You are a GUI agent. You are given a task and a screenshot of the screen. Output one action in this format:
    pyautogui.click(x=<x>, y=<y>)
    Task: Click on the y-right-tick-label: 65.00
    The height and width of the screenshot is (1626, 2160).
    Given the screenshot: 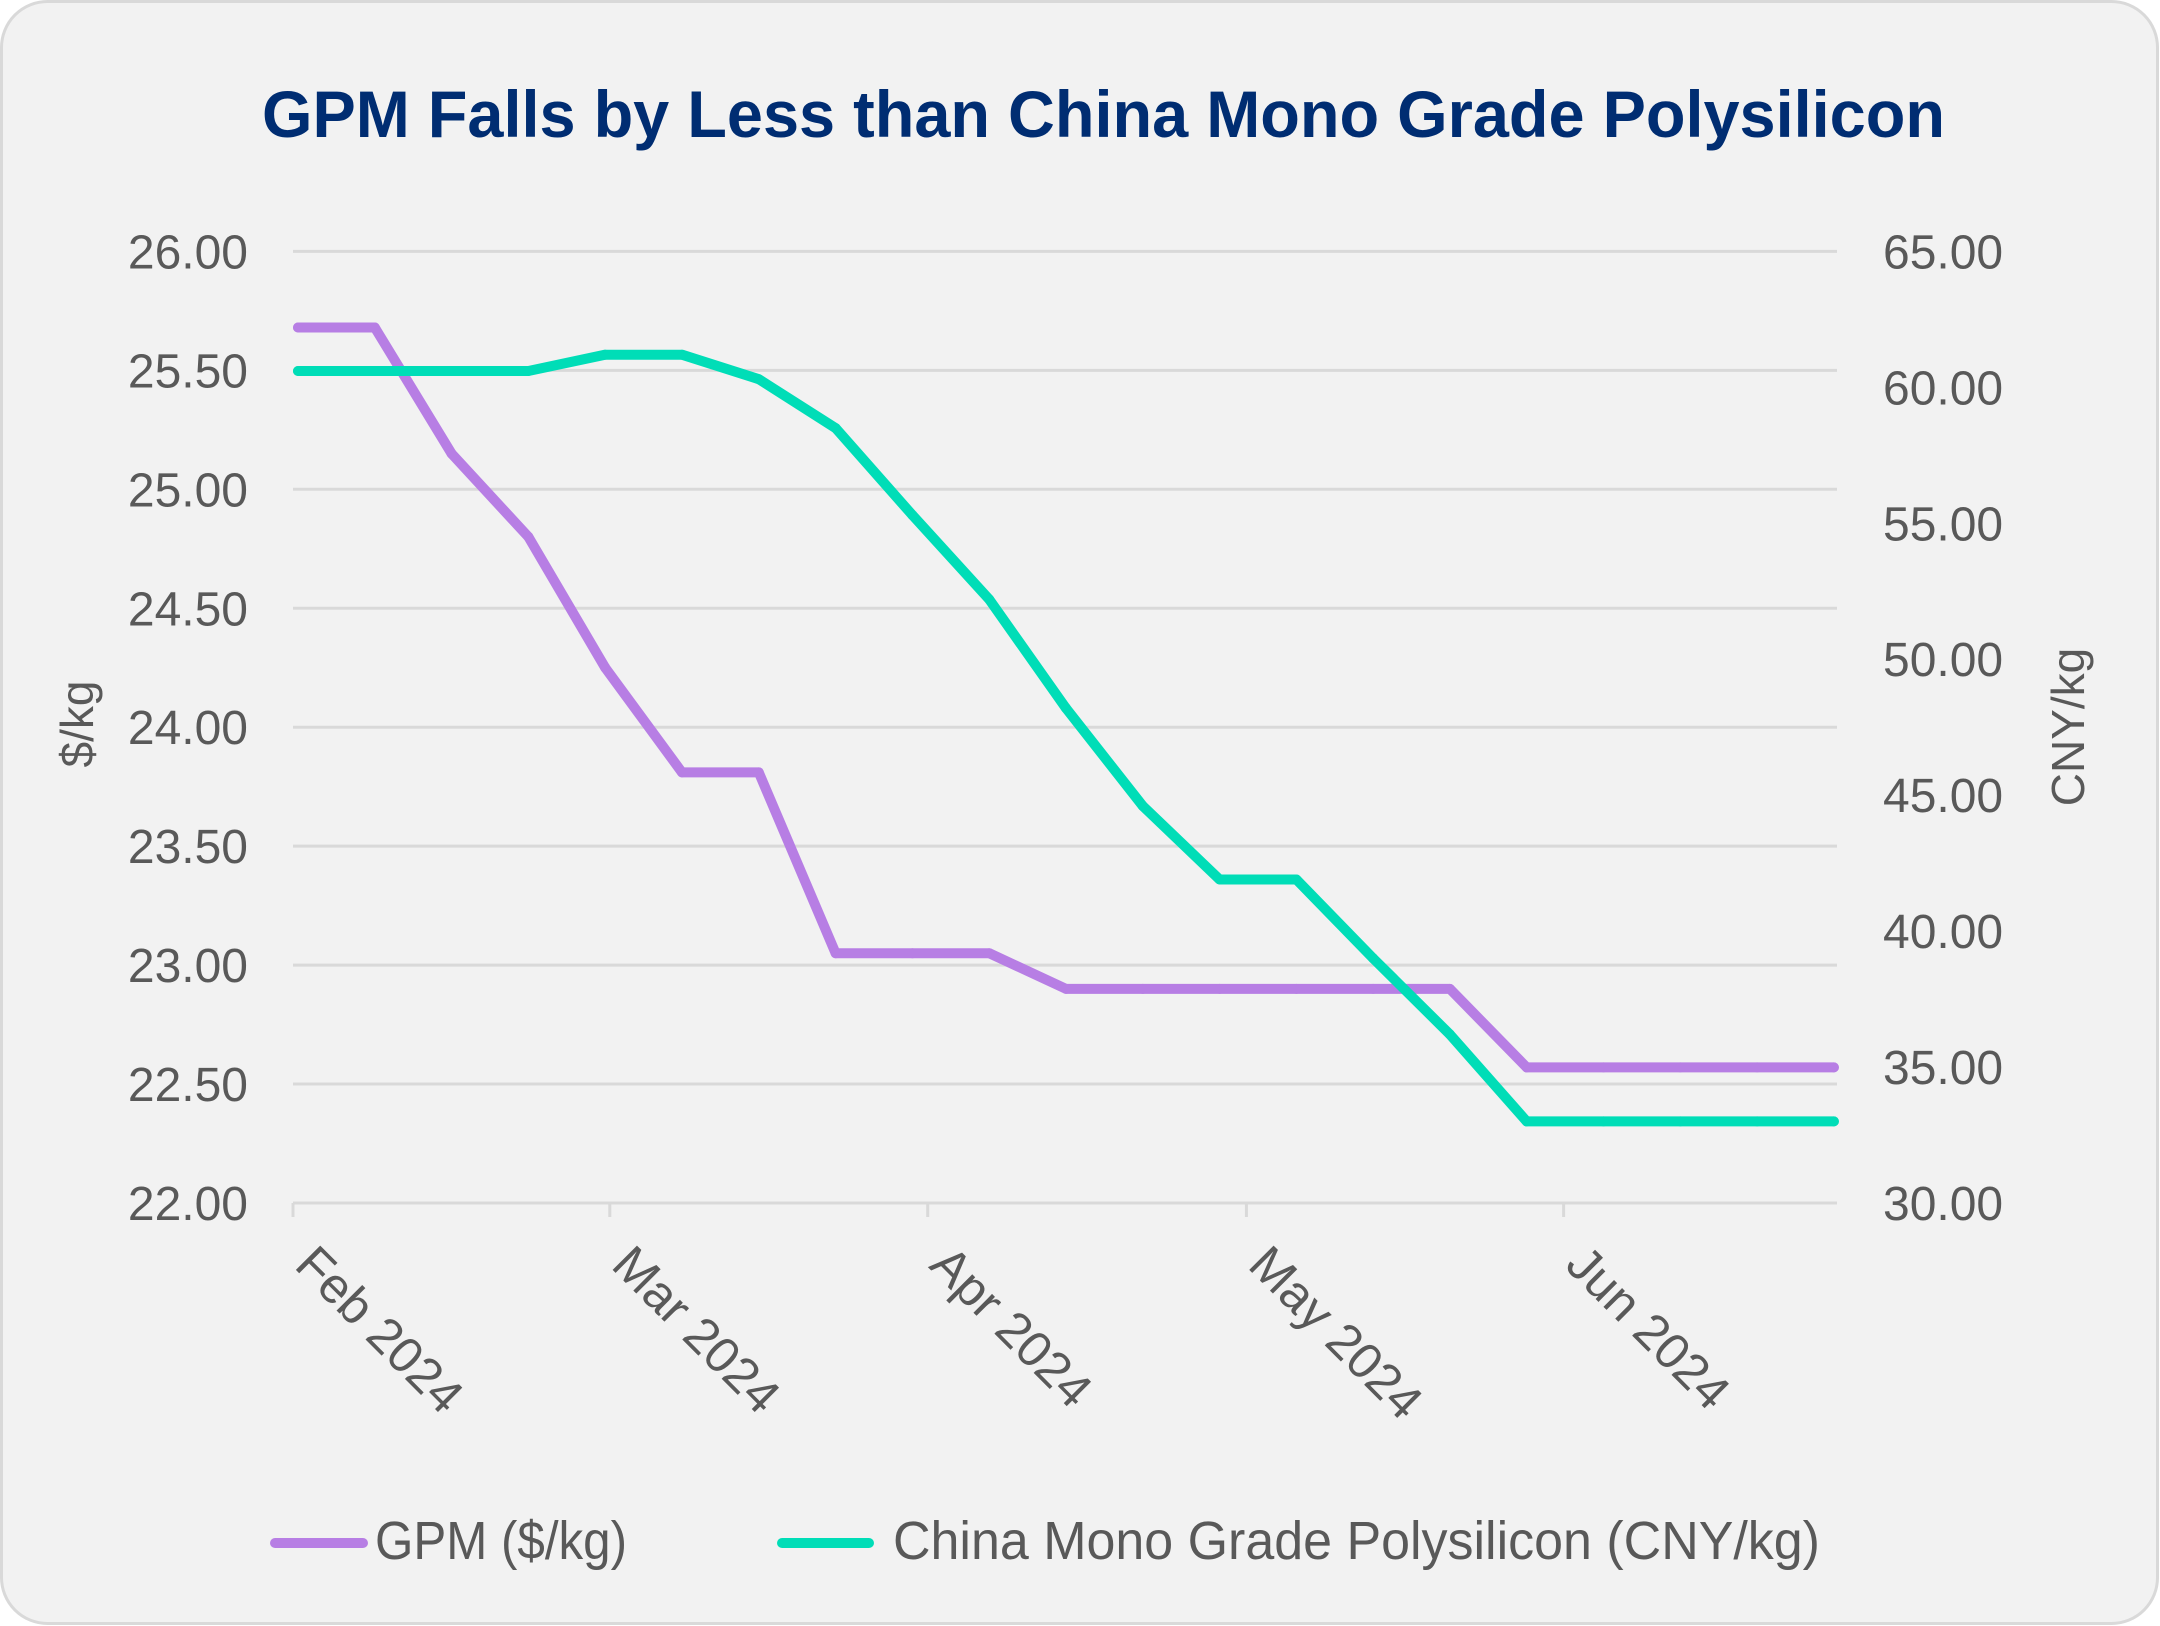 What is the action you would take?
    pyautogui.click(x=1943, y=252)
    